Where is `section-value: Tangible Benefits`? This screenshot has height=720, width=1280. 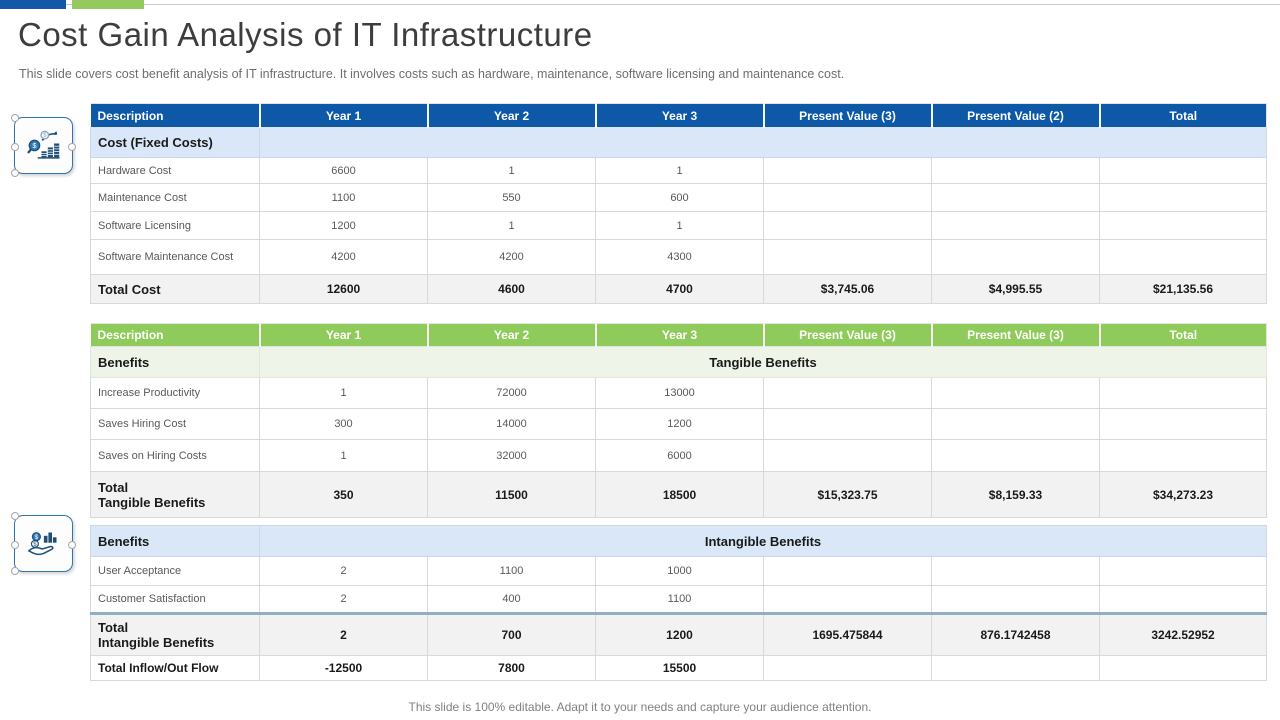
section-value: Tangible Benefits is located at coordinates (763, 362).